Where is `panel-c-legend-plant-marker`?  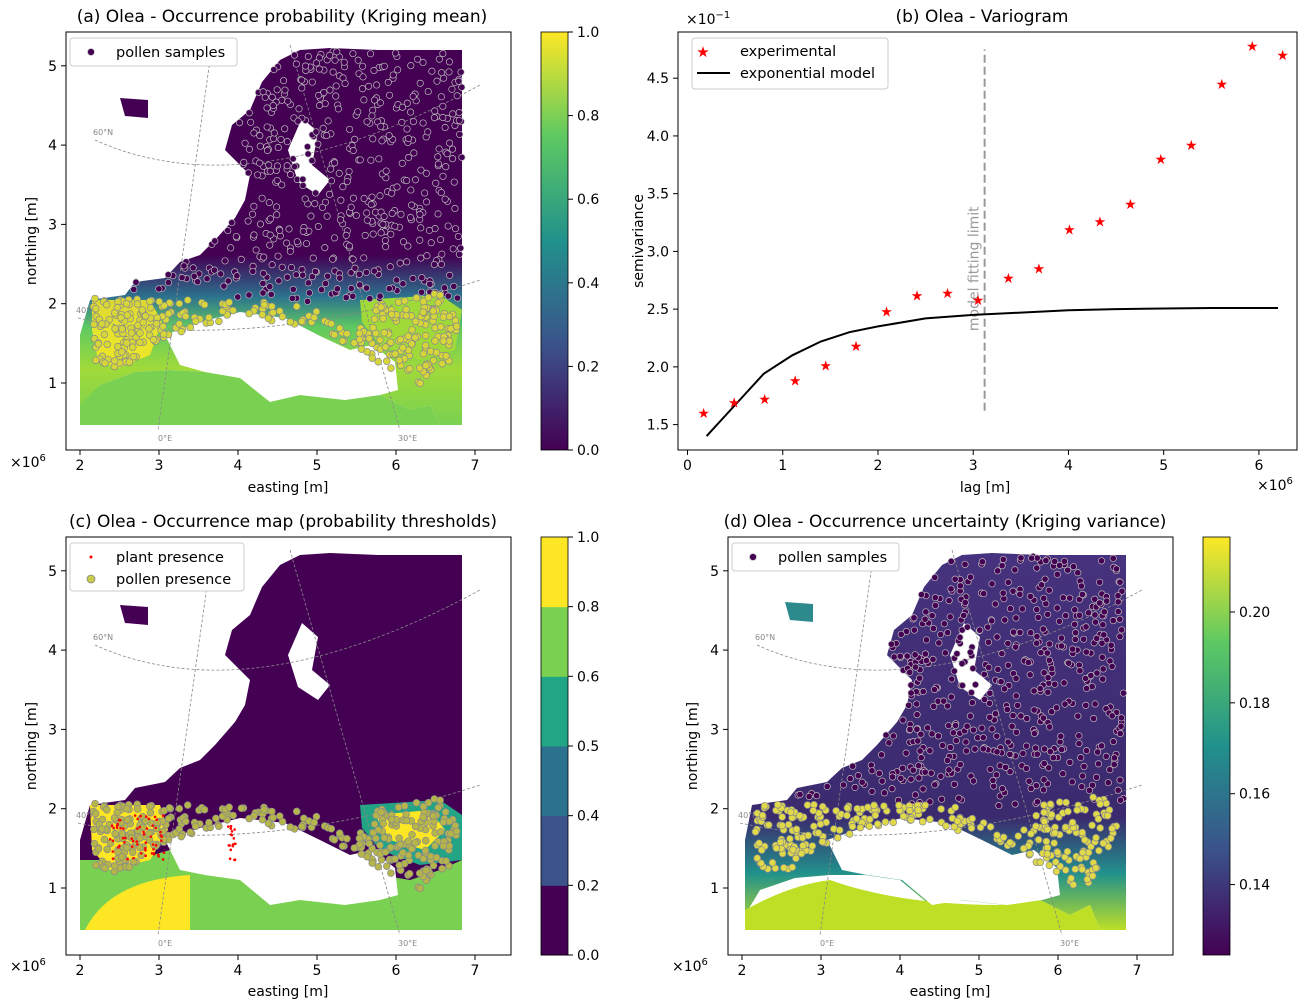
panel-c-legend-plant-marker is located at coordinates (91, 557).